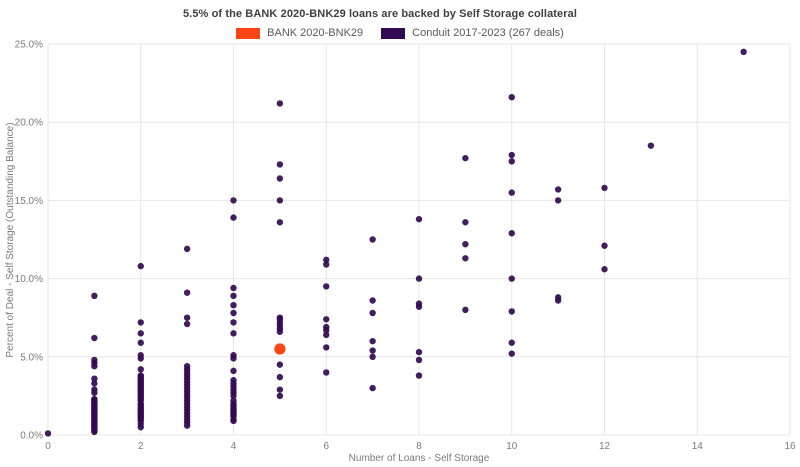 The width and height of the screenshot is (800, 467). I want to click on data-point-bank, so click(280, 349).